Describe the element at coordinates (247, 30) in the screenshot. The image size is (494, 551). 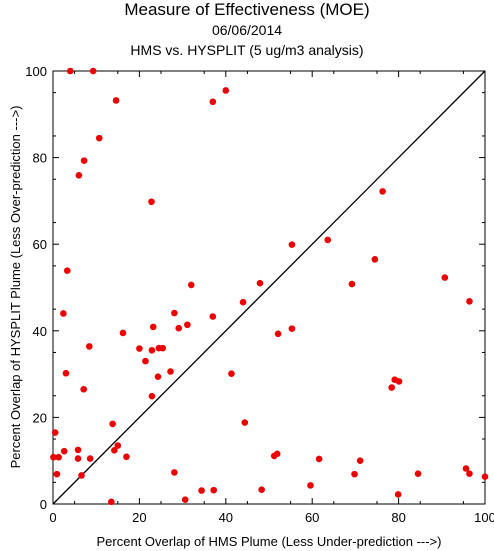
I see `chart-subtitle-date: 06/06/2014` at that location.